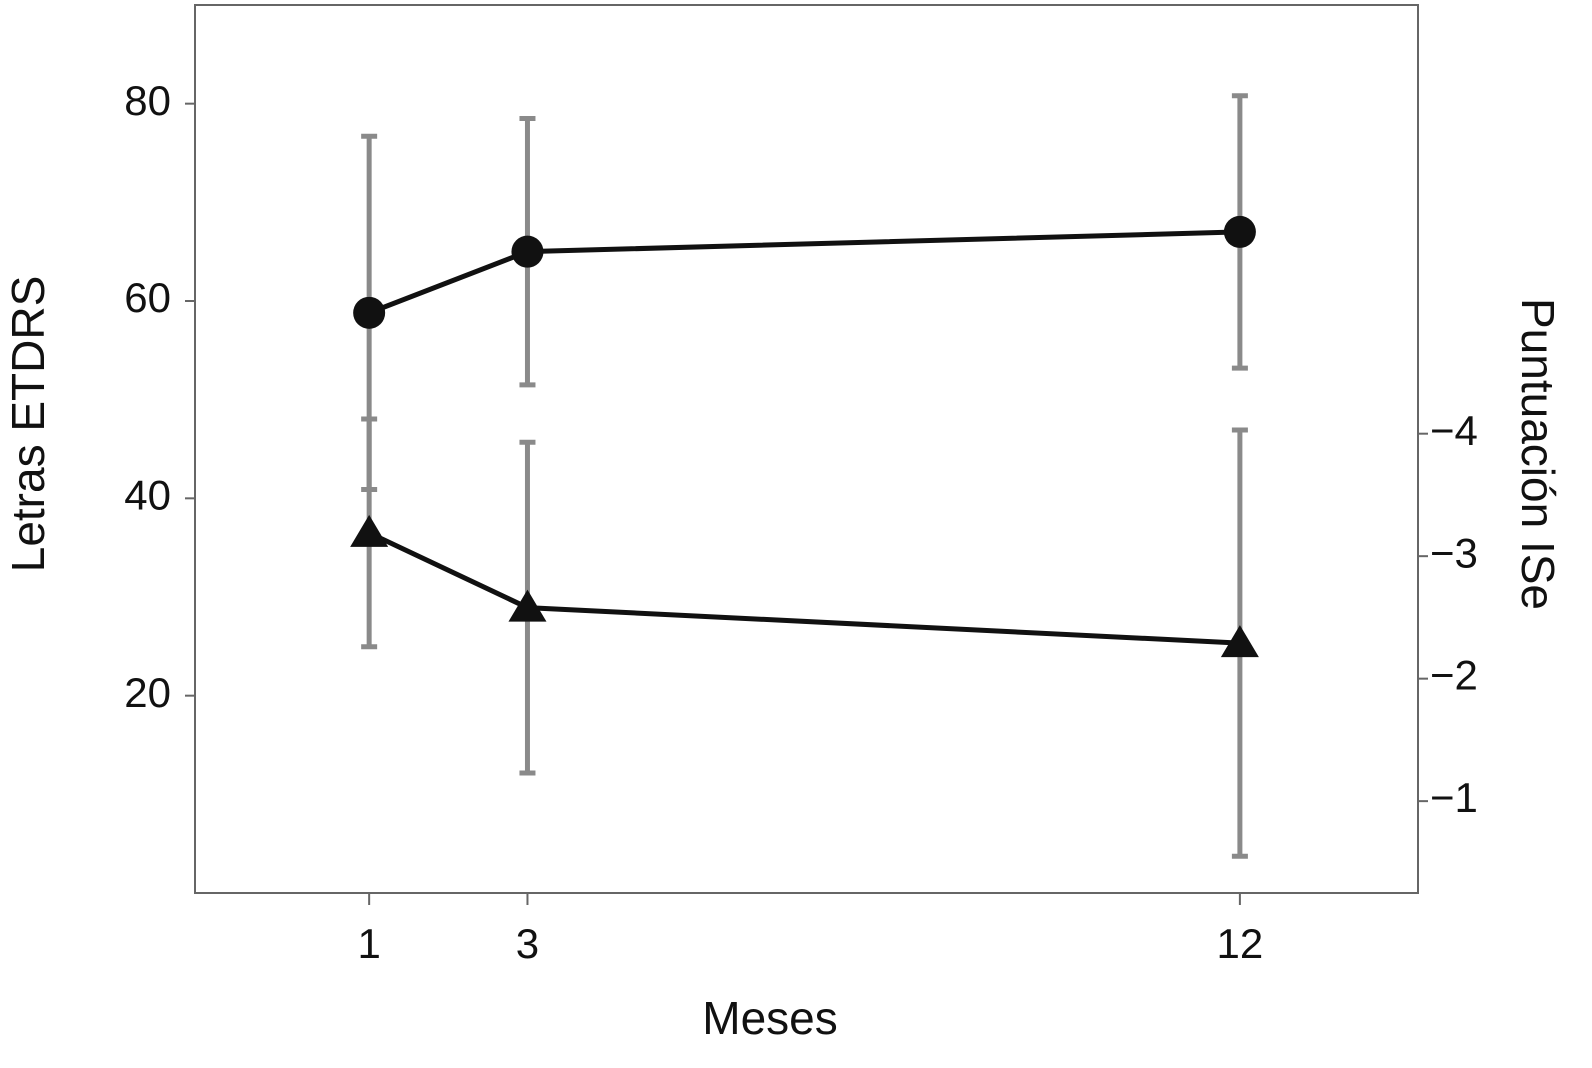 The height and width of the screenshot is (1068, 1592). Describe the element at coordinates (1538, 454) in the screenshot. I see `y2-axis-title: Puntuación ISe` at that location.